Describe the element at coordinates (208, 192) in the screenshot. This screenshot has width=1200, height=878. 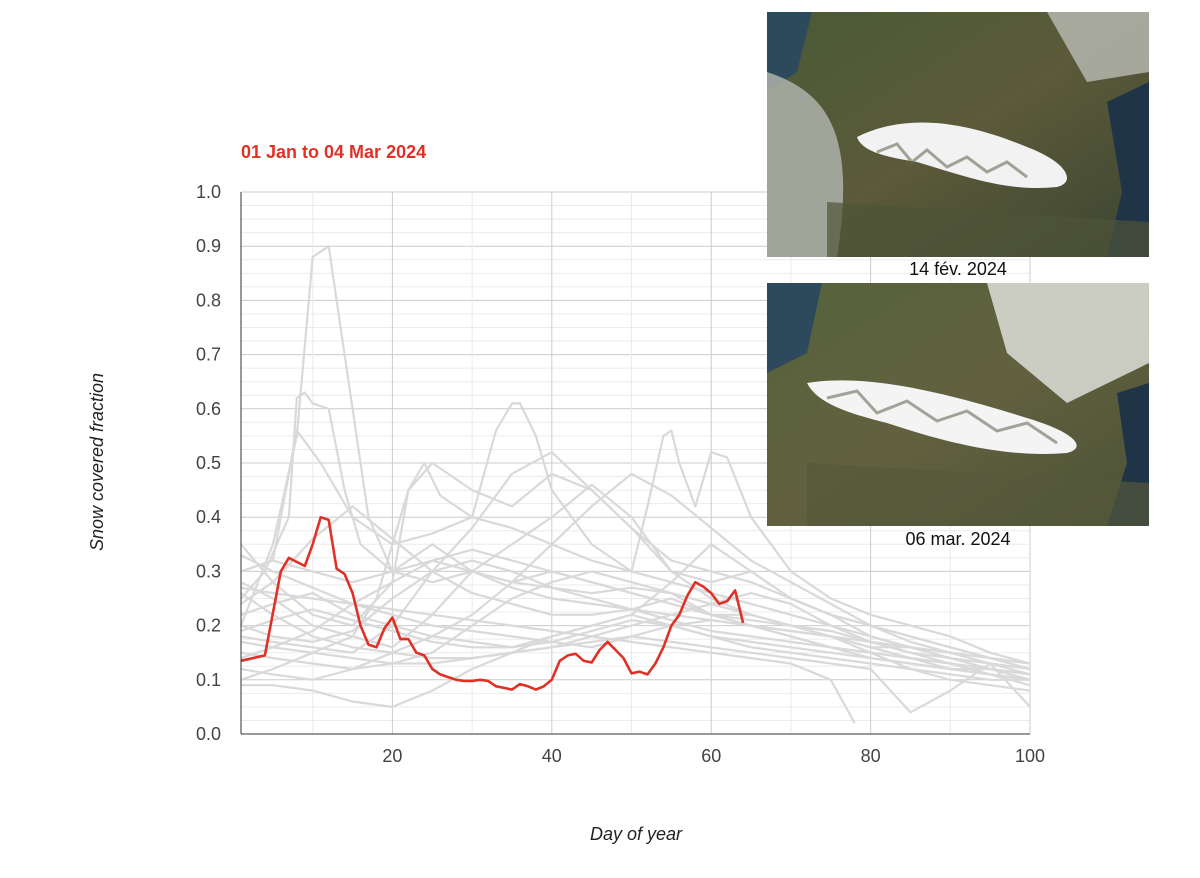
I see `y-tick-label: 1.0` at that location.